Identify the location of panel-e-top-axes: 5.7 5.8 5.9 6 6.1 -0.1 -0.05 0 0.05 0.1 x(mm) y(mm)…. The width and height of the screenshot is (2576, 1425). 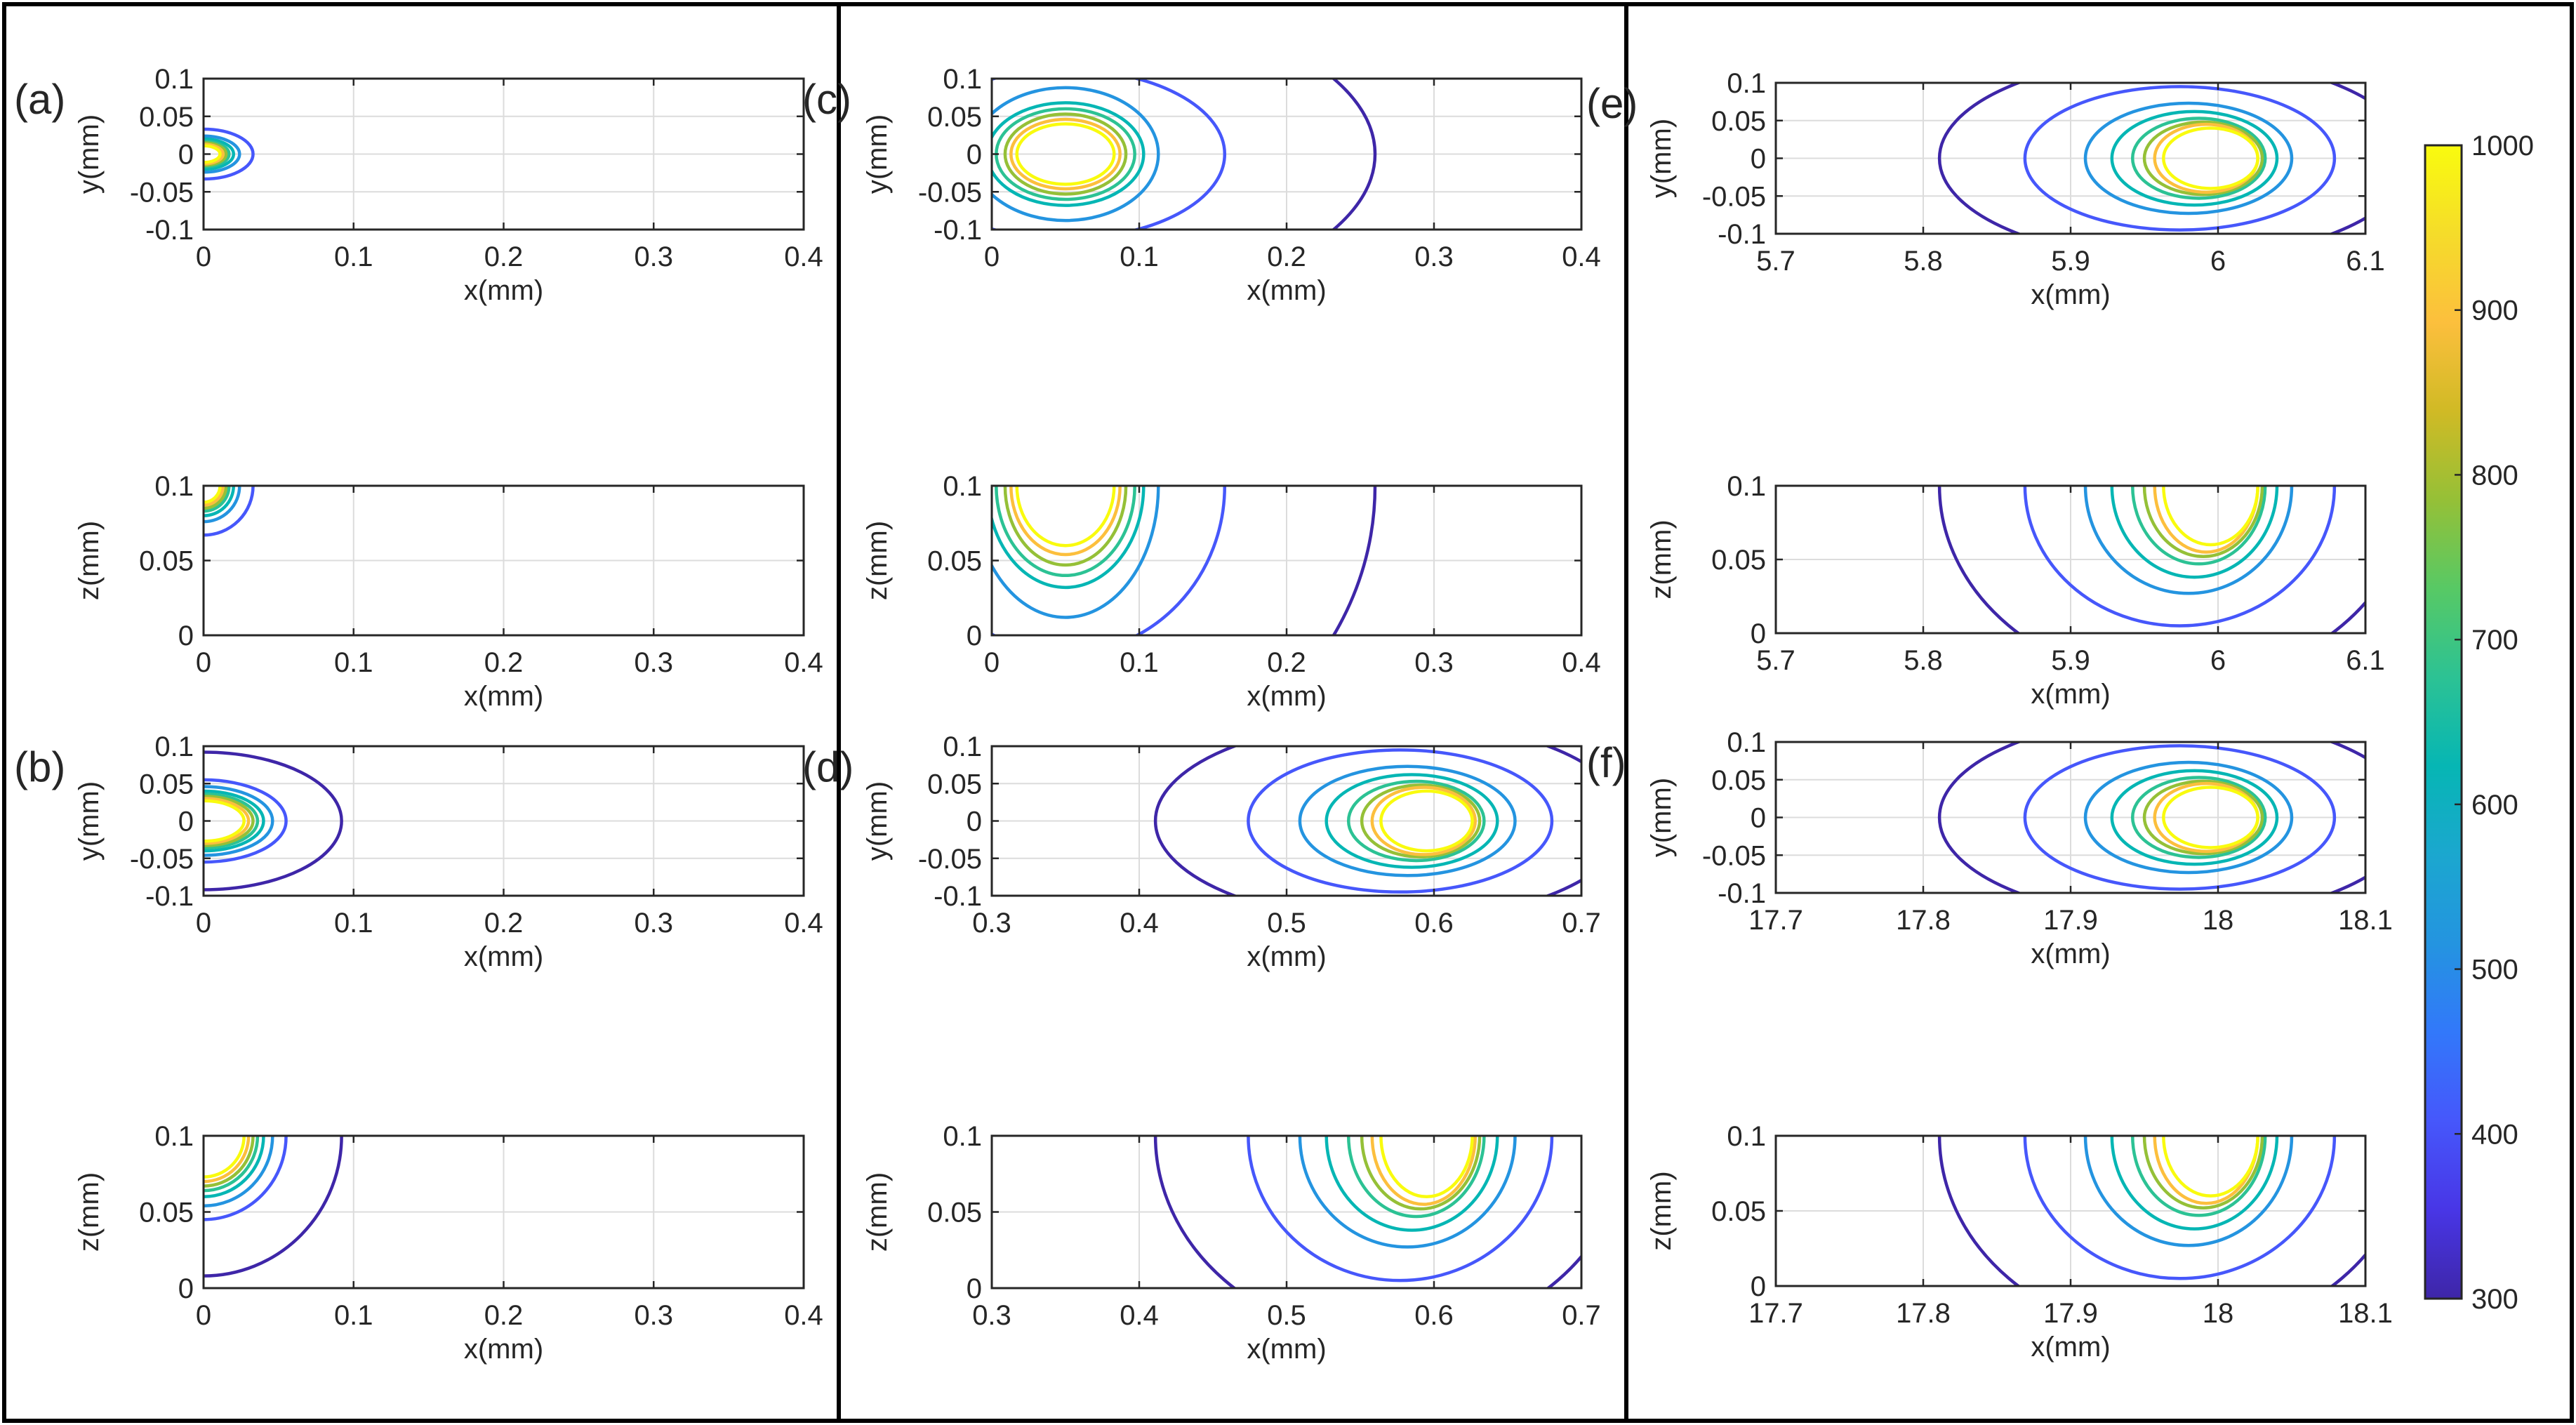
(1986, 189).